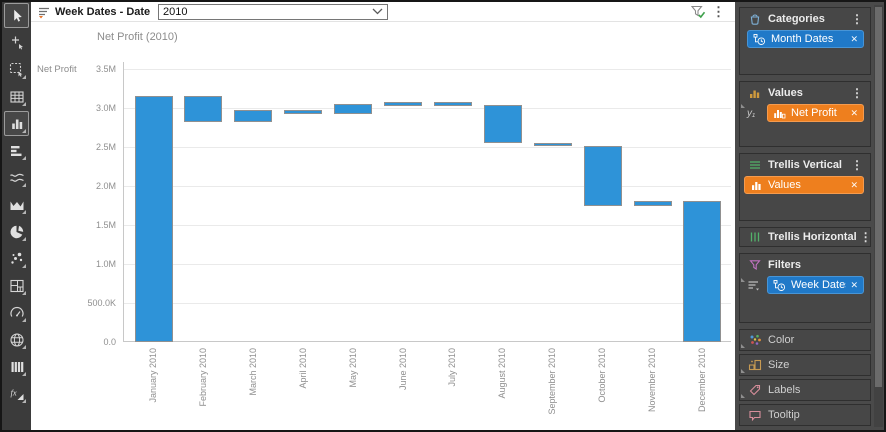 The image size is (886, 432). Describe the element at coordinates (805, 340) in the screenshot. I see `color-section: Color` at that location.